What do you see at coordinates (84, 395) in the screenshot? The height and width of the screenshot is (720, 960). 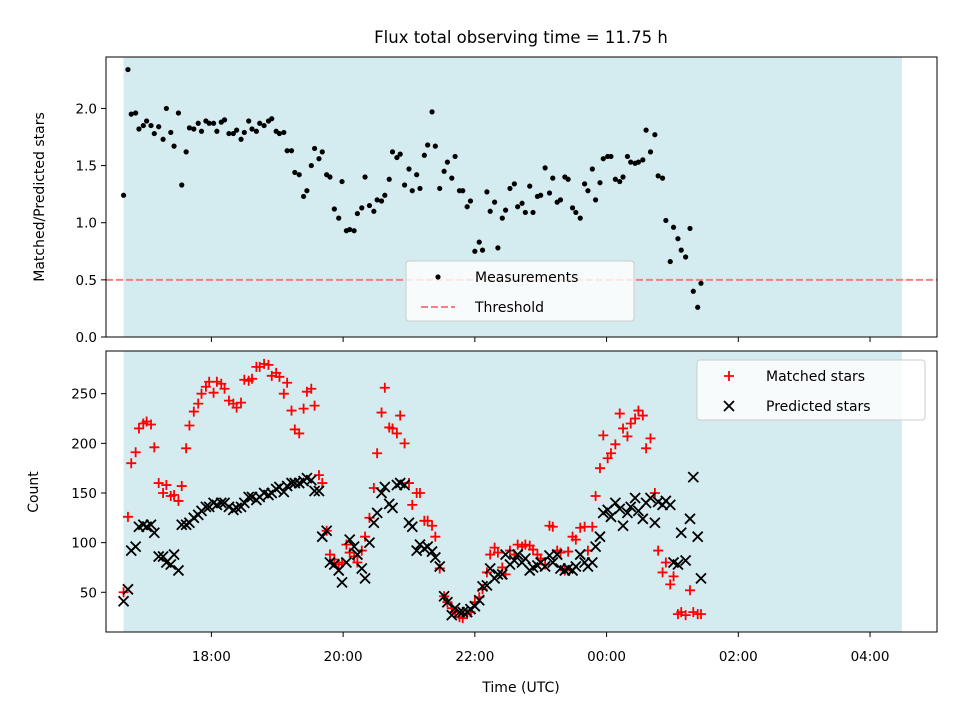 I see `y-tick-label: 250` at bounding box center [84, 395].